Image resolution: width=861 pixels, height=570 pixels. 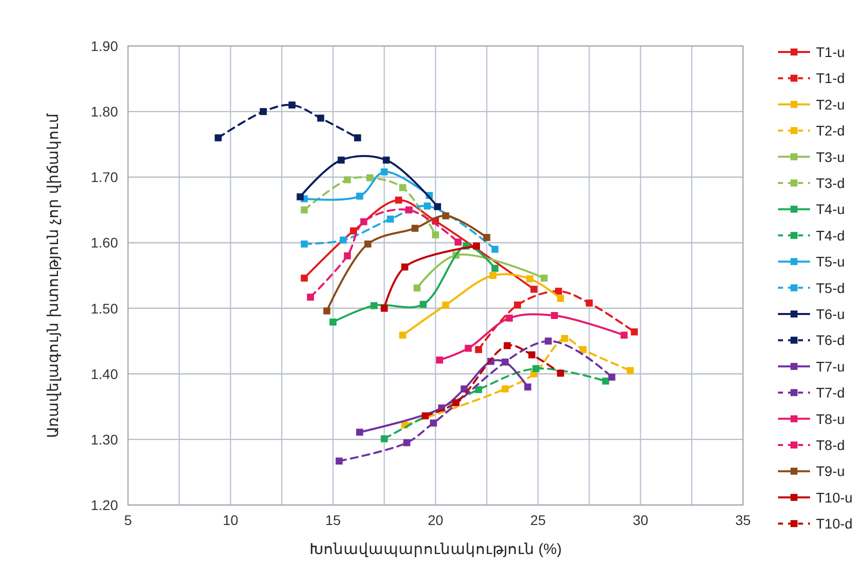 What do you see at coordinates (830, 418) in the screenshot?
I see `legend-label: T8-u` at bounding box center [830, 418].